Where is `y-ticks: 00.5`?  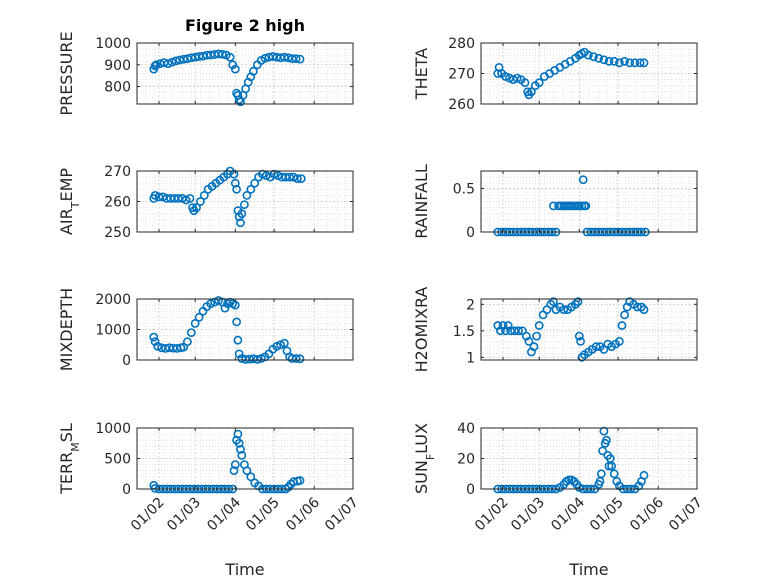
y-ticks: 00.5 is located at coordinates (575, 211).